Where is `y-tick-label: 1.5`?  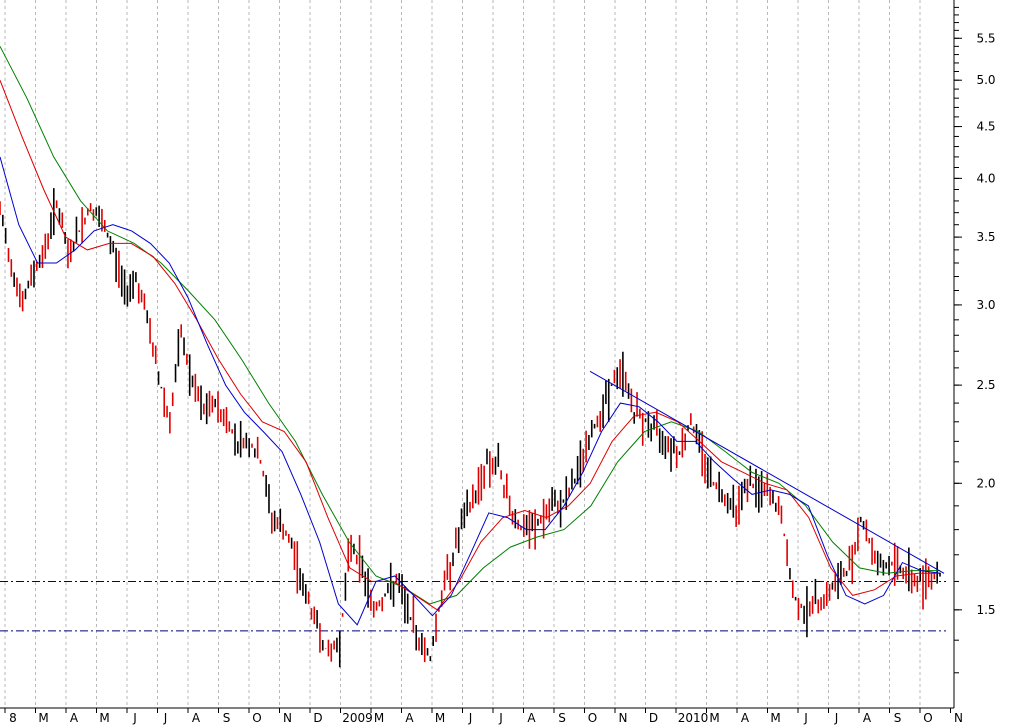 y-tick-label: 1.5 is located at coordinates (985, 610).